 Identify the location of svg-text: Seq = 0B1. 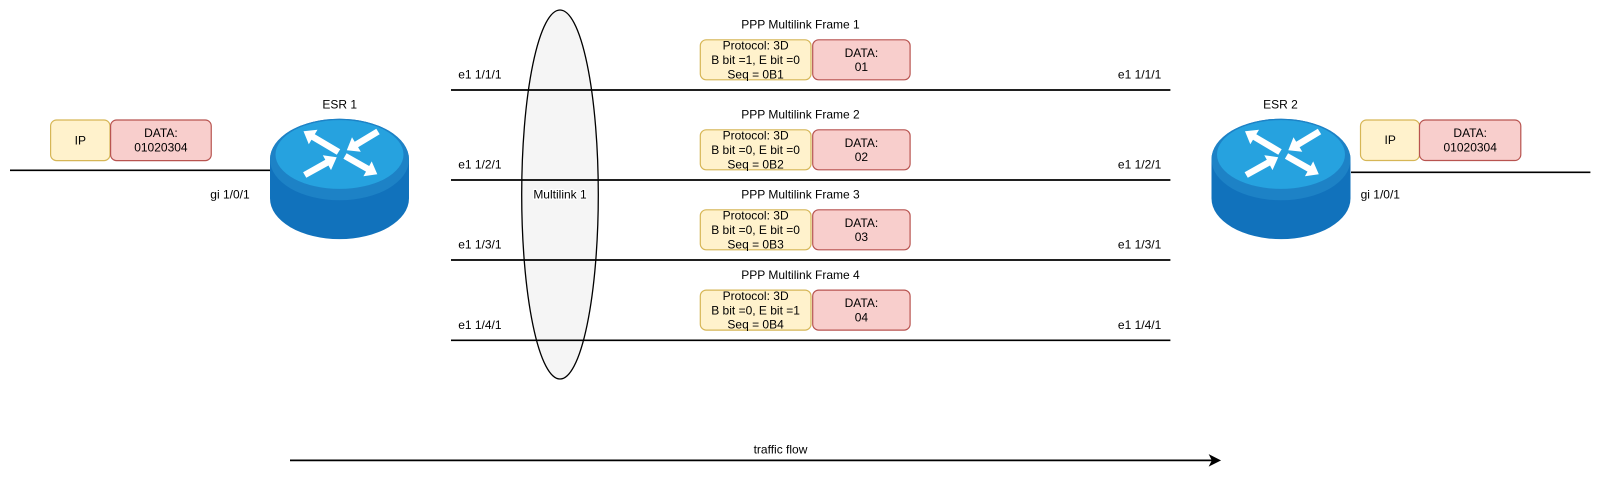
(755, 74).